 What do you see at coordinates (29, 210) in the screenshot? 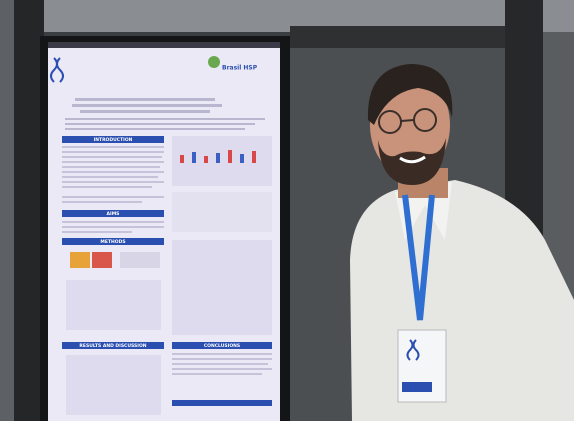
I see `pillar-left` at bounding box center [29, 210].